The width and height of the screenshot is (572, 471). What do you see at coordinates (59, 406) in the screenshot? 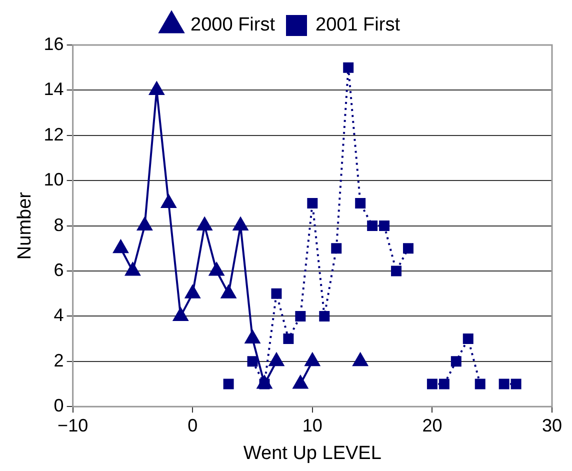
I see `y-tick-label: 0` at bounding box center [59, 406].